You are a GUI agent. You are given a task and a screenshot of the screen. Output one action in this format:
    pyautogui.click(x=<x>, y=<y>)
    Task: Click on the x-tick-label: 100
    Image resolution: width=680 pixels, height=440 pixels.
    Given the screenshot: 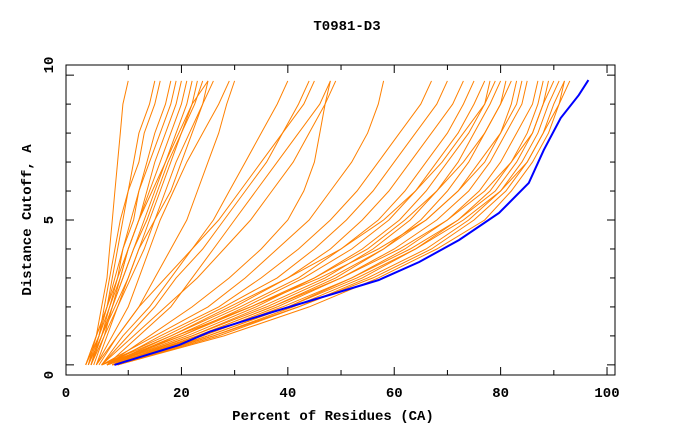 What is the action you would take?
    pyautogui.click(x=606, y=394)
    